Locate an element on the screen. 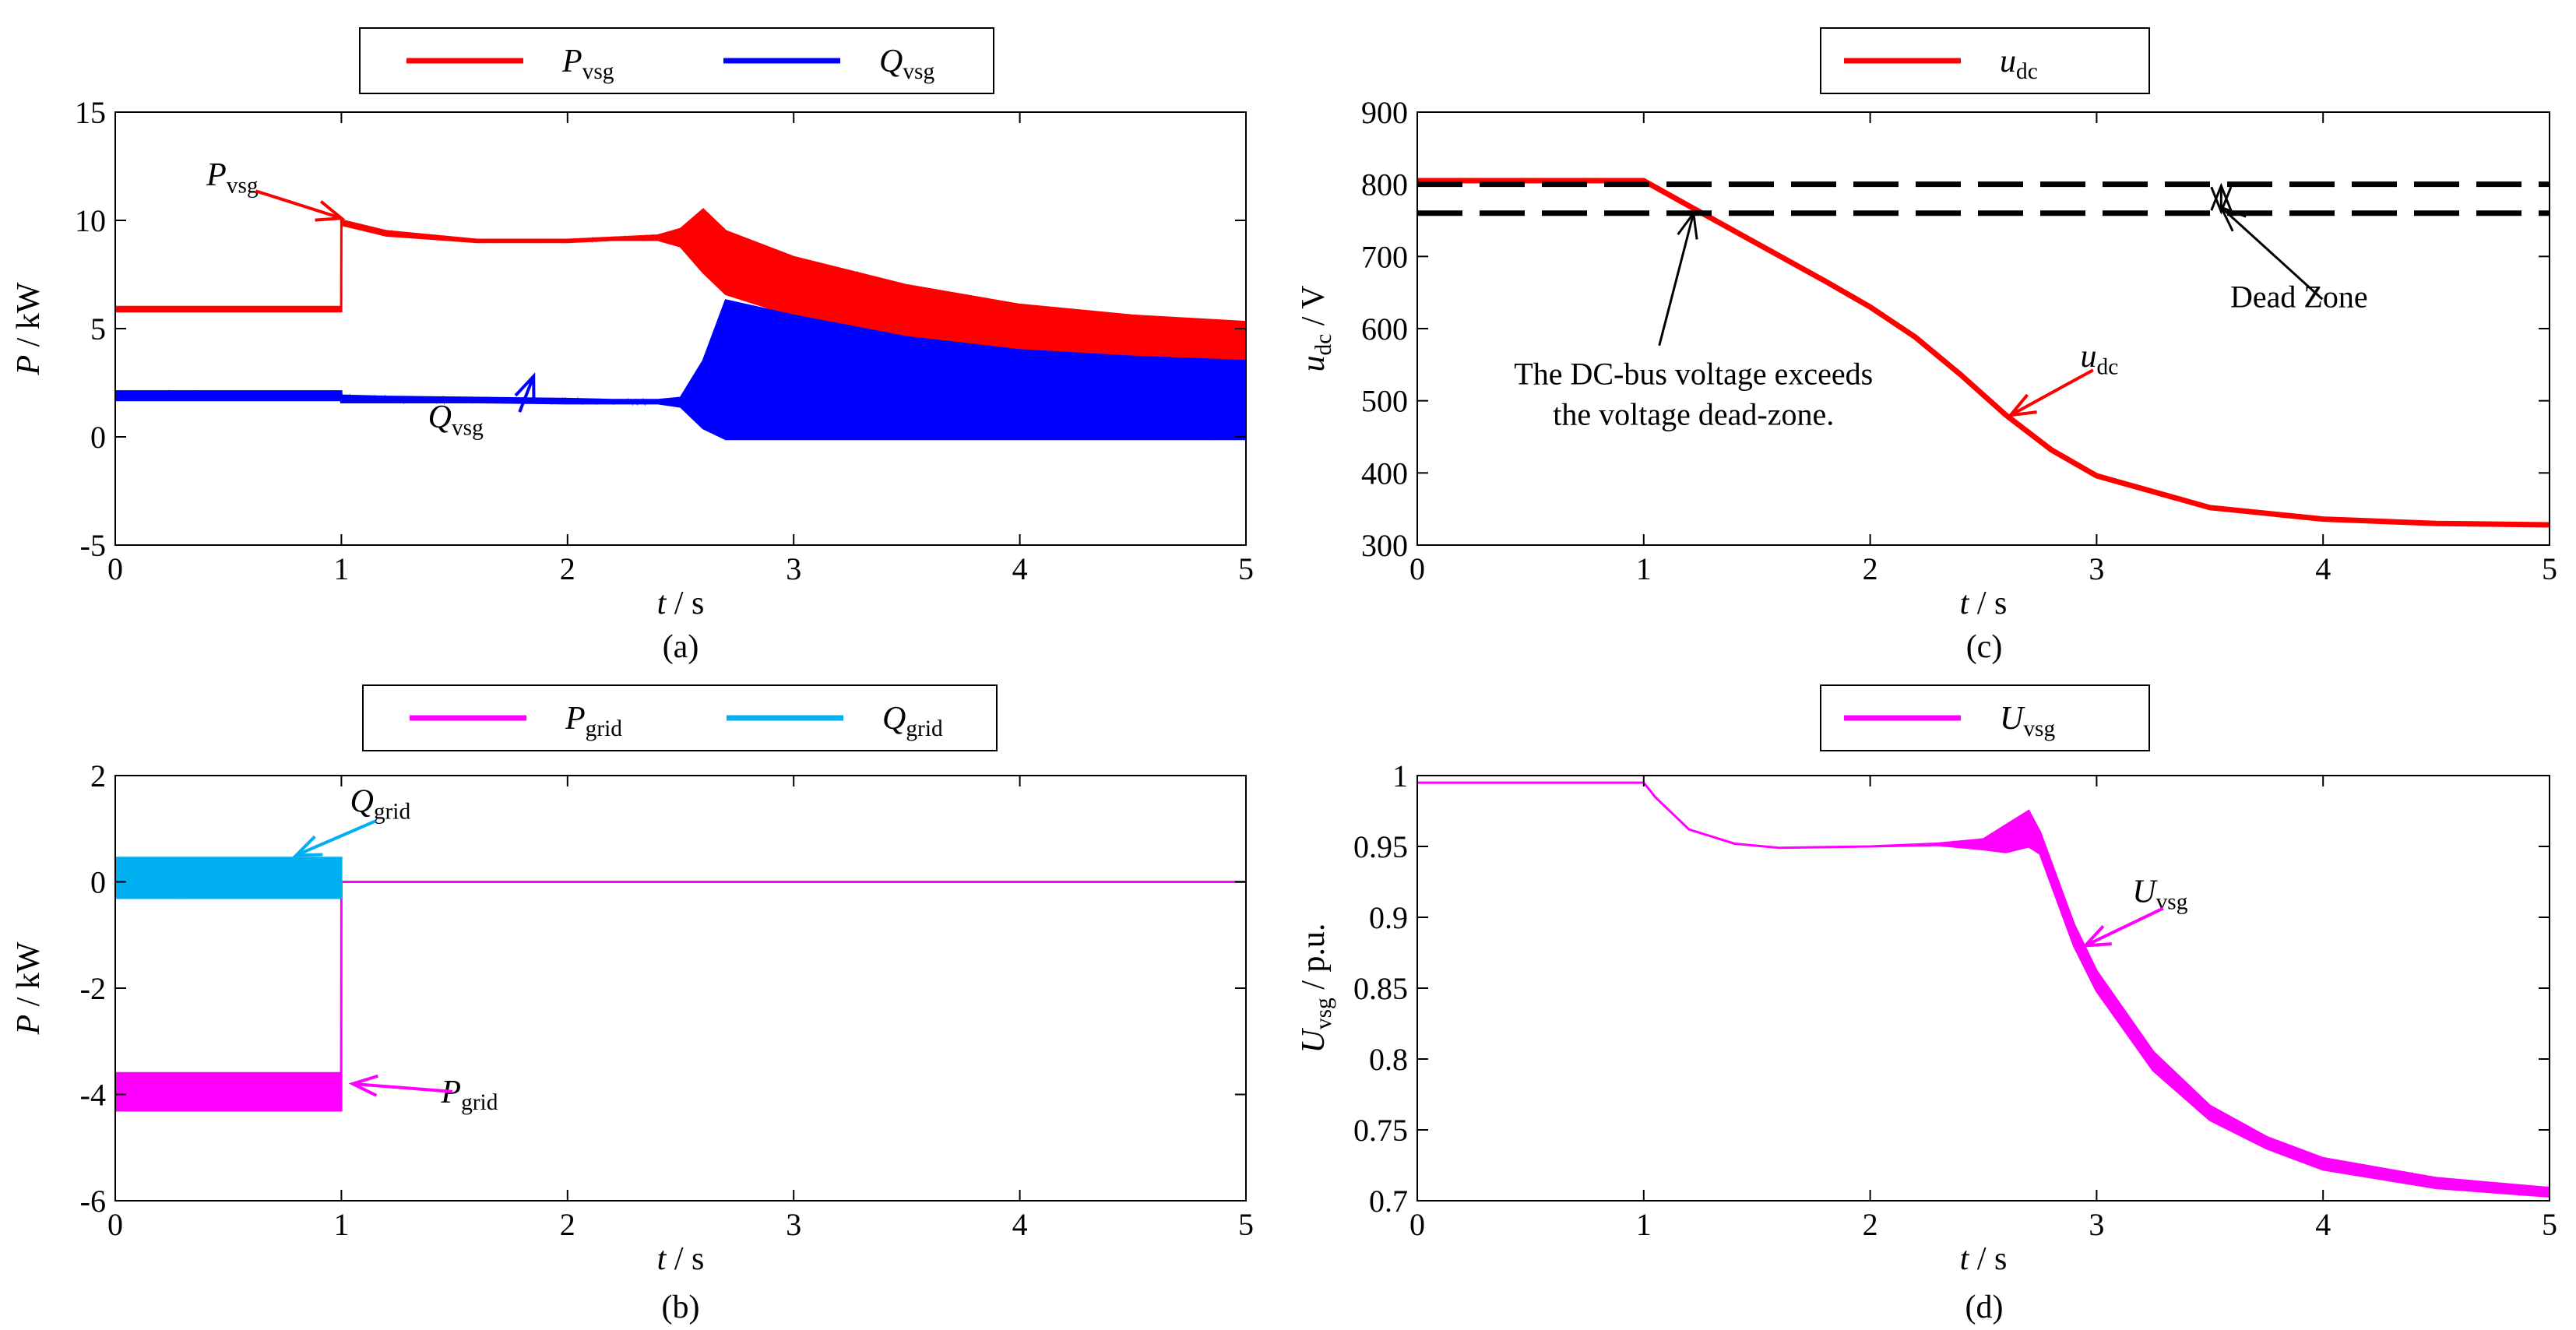 The width and height of the screenshot is (2576, 1330). annotation-udc: udc is located at coordinates (2063, 378).